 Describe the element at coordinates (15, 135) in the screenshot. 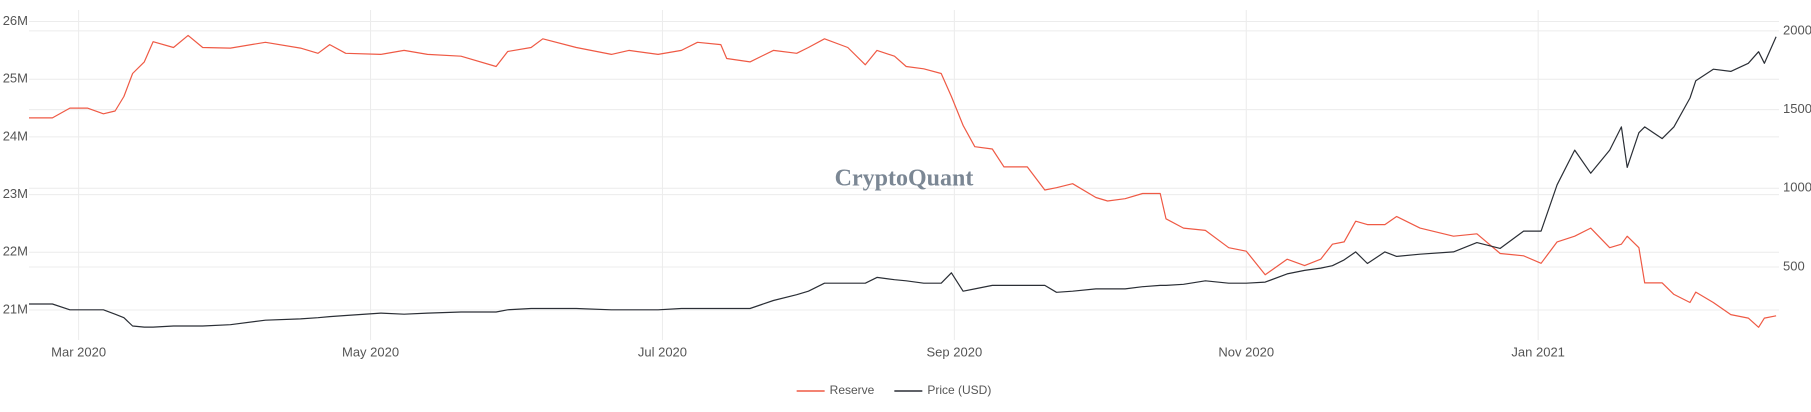

I see `y-tick-label: 24M` at that location.